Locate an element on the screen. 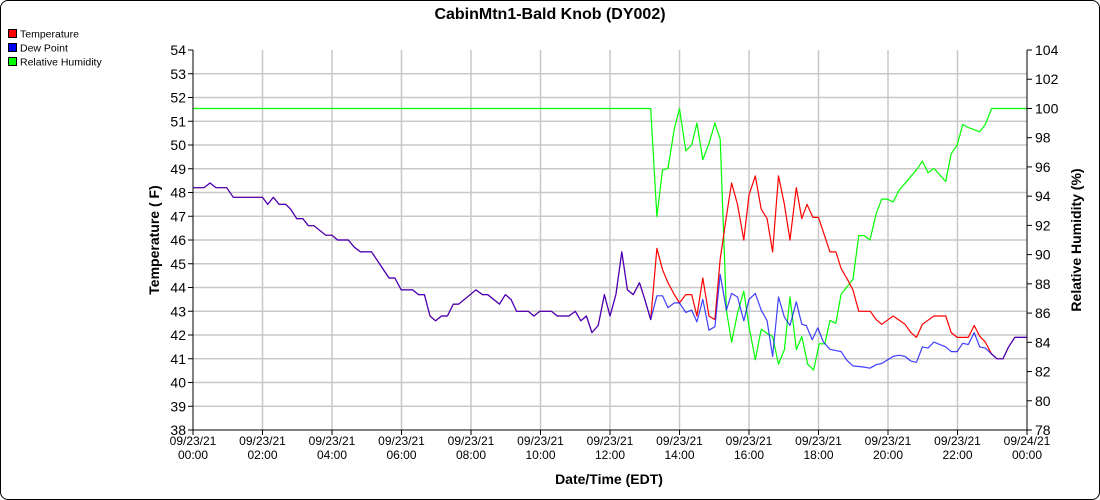 The height and width of the screenshot is (500, 1100). y-tick-label-right: 100 is located at coordinates (1047, 108).